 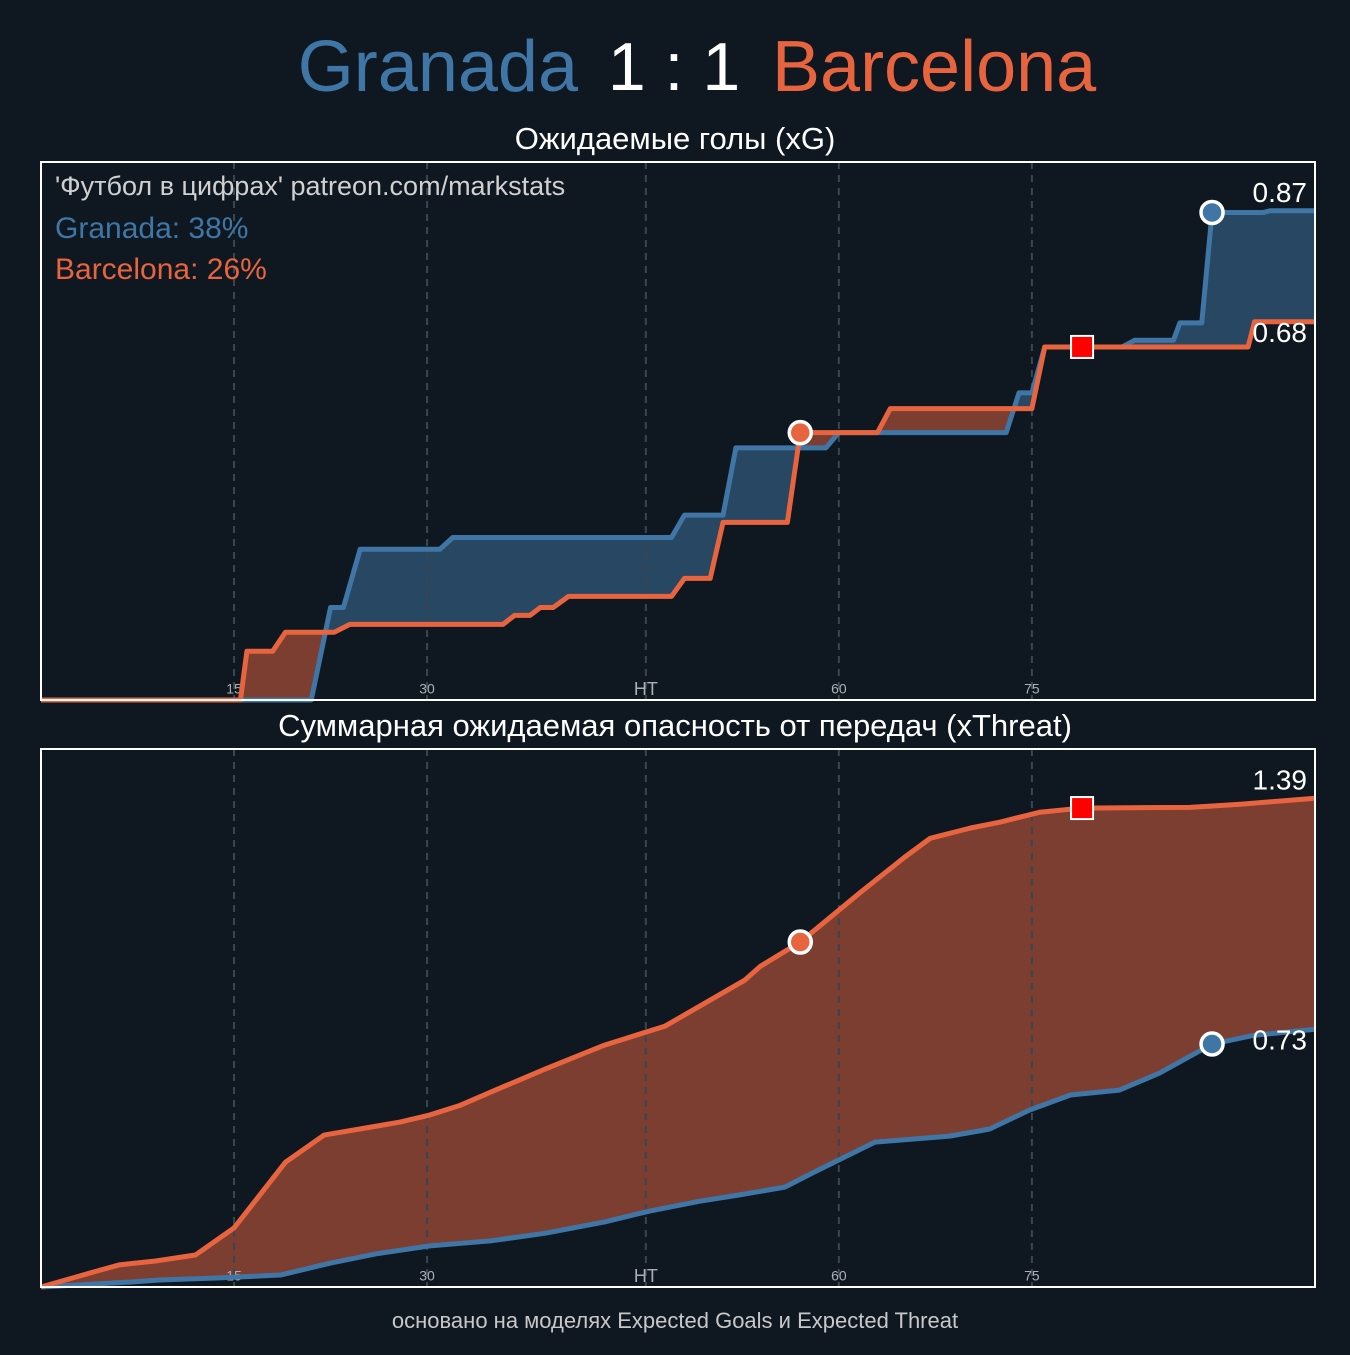 What do you see at coordinates (438, 67) in the screenshot?
I see `home-team: Granada` at bounding box center [438, 67].